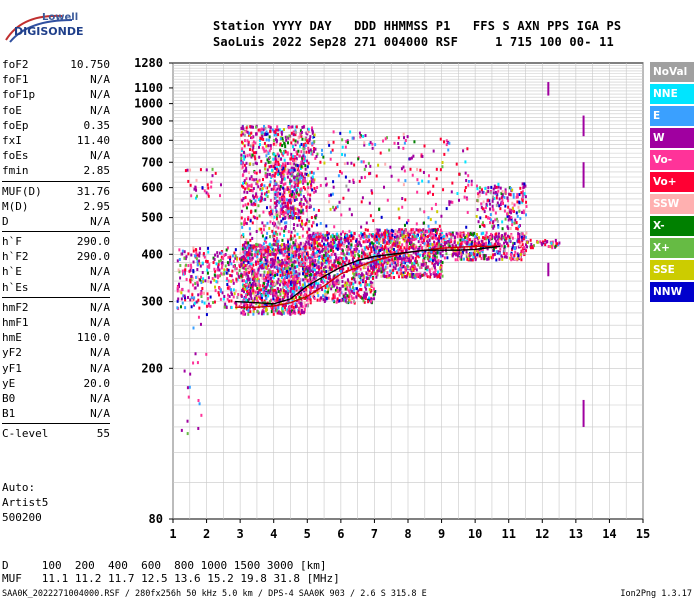 The height and width of the screenshot is (600, 700). What do you see at coordinates (93, 191) in the screenshot?
I see `param-value: 31.76` at bounding box center [93, 191].